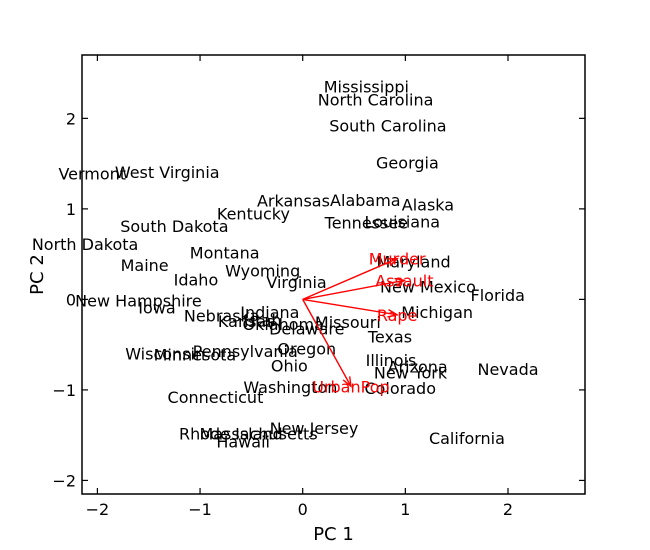  I want to click on state-label: South Dakota, so click(174, 226).